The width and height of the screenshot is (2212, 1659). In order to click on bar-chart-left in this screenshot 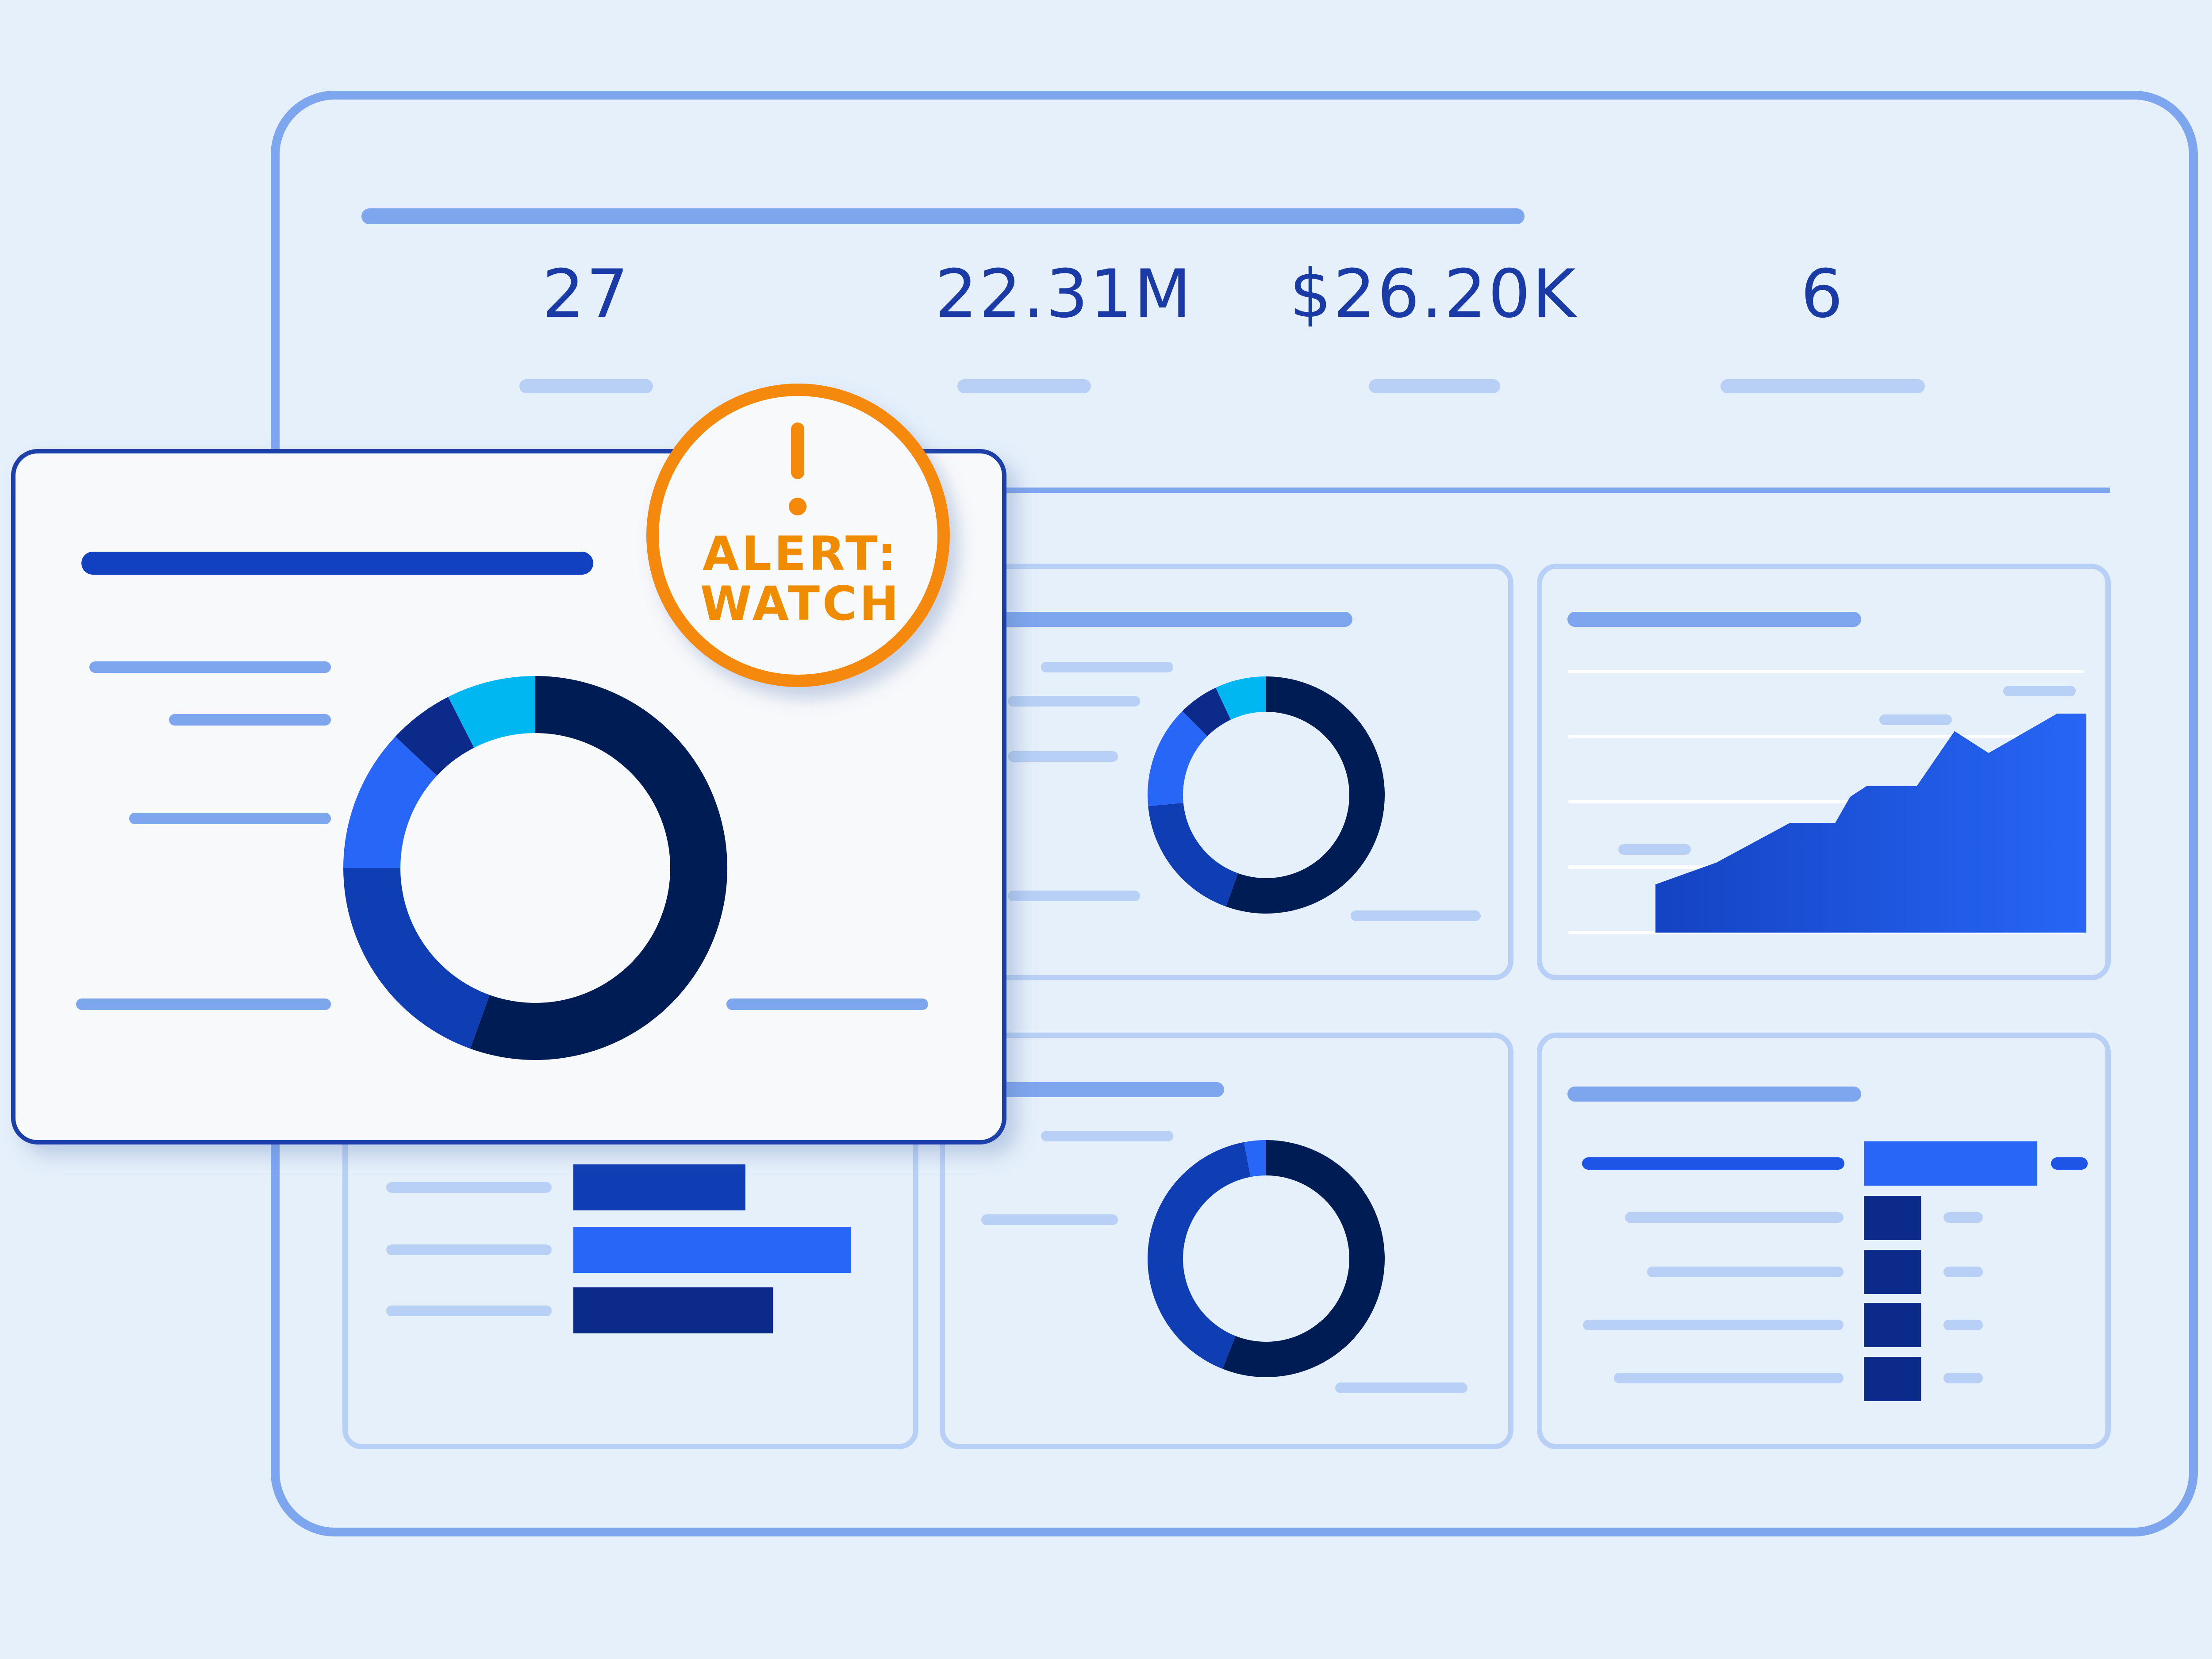, I will do `click(712, 1249)`.